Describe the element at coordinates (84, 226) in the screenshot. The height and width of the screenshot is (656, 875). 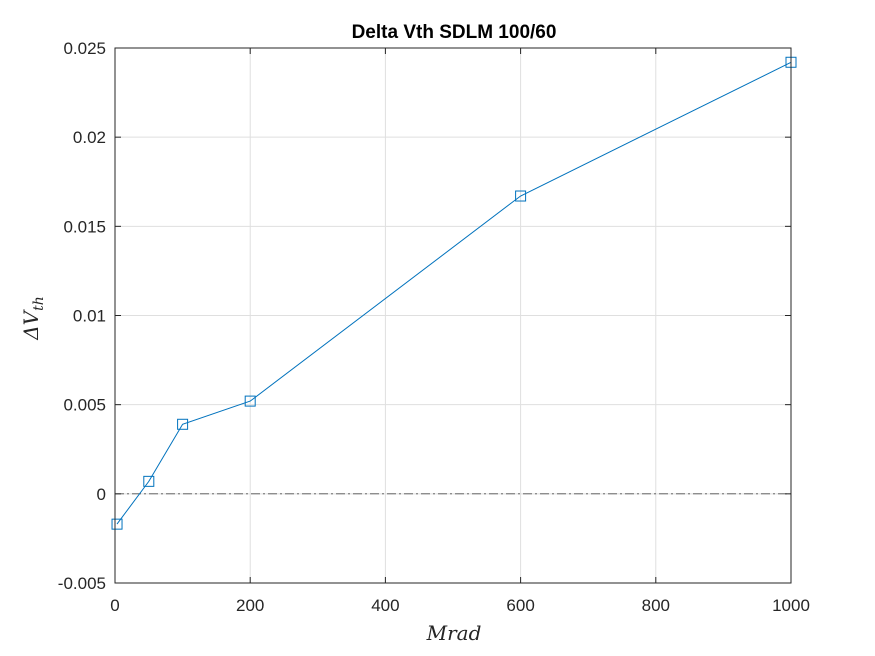
I see `y-tick-label: 0.015` at that location.